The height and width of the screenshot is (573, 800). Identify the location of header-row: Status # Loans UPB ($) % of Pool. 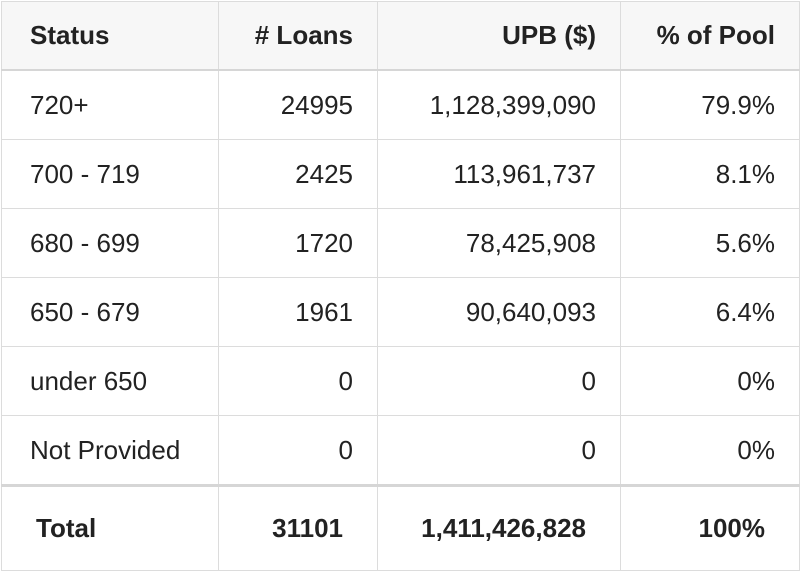
(400, 36).